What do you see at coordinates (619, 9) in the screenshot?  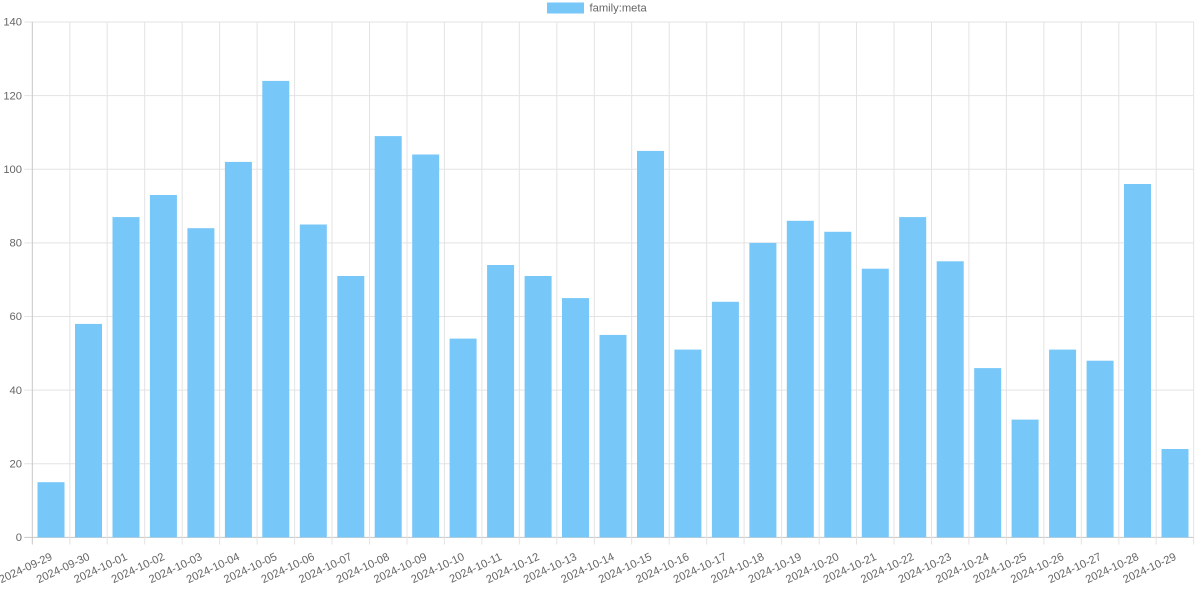 I see `svg-text: family:meta` at bounding box center [619, 9].